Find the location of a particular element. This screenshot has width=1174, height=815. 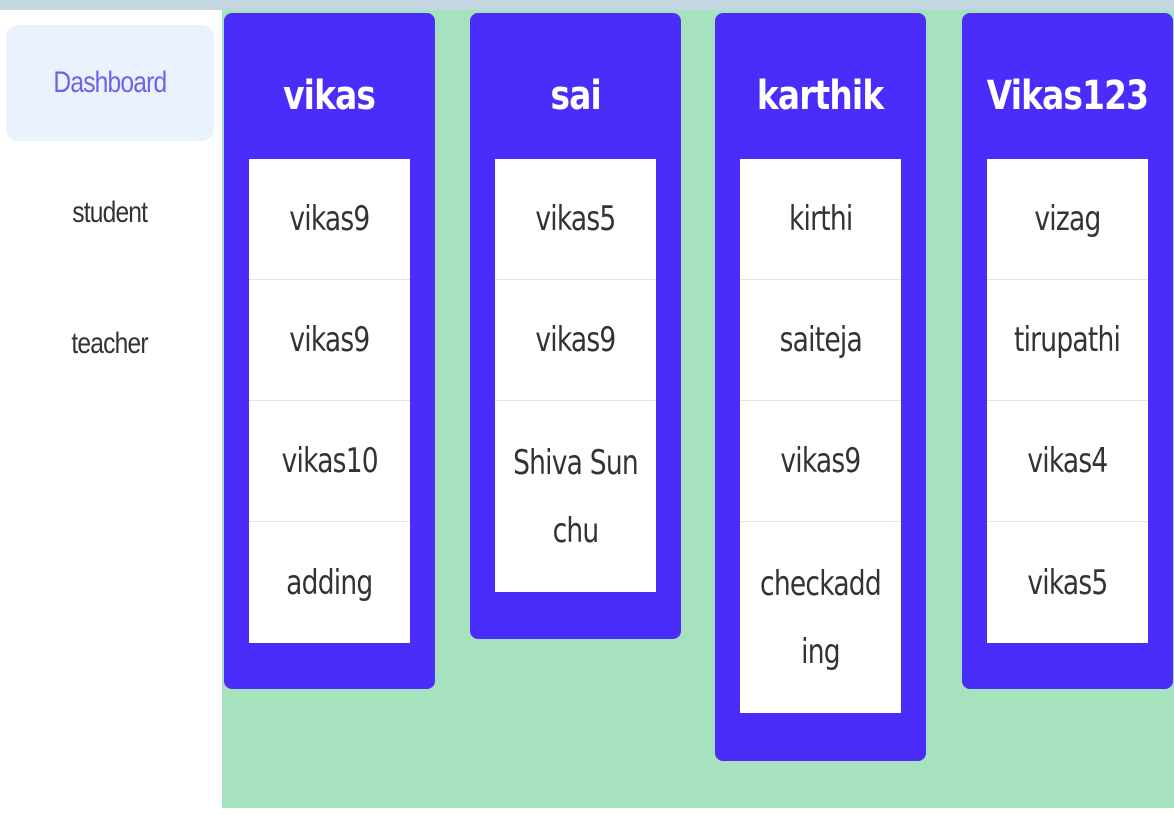

sidebar-item-dashboard: Dashboard is located at coordinates (110, 83).